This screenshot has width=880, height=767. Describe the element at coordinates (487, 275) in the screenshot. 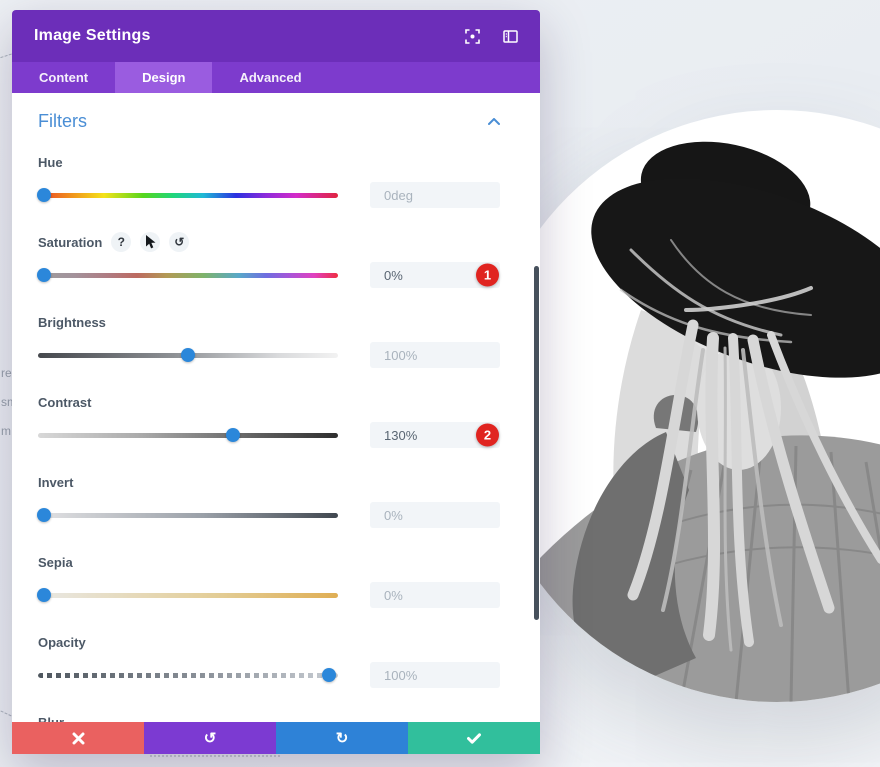

I see `step-badge-1: 1` at that location.